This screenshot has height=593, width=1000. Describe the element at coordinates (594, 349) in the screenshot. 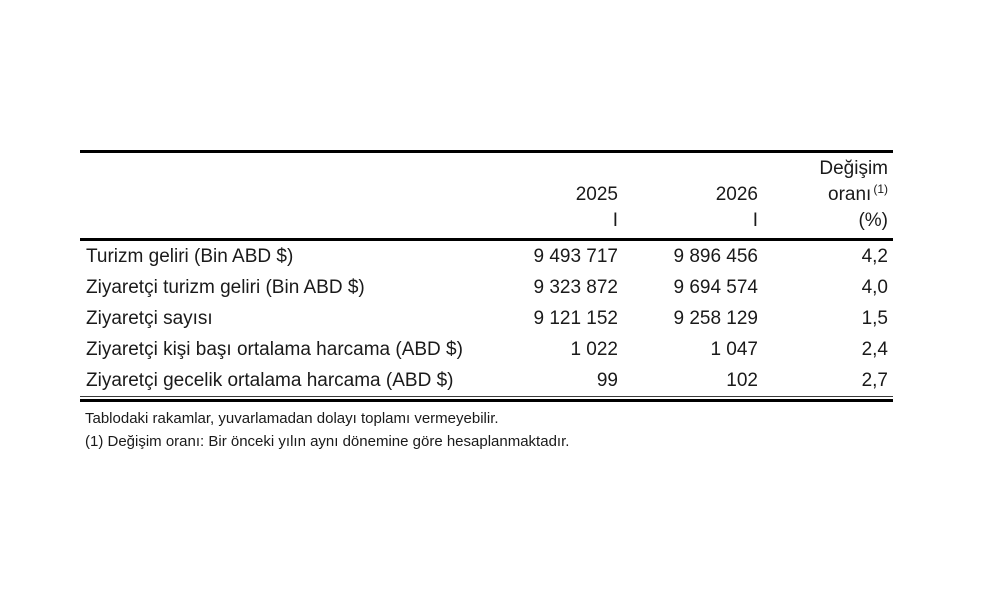

I see `value-2025: 1 022` at that location.